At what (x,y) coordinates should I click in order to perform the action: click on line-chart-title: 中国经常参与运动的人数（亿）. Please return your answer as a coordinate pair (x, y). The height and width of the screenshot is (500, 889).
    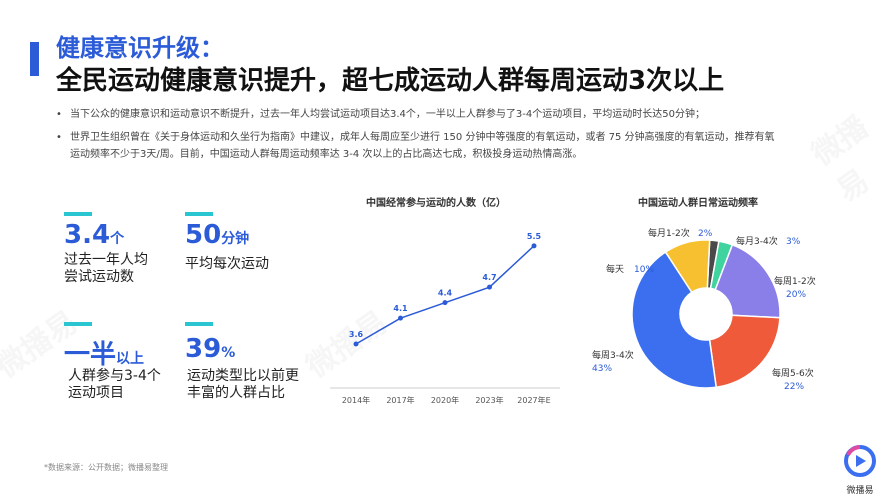
    Looking at the image, I should click on (436, 203).